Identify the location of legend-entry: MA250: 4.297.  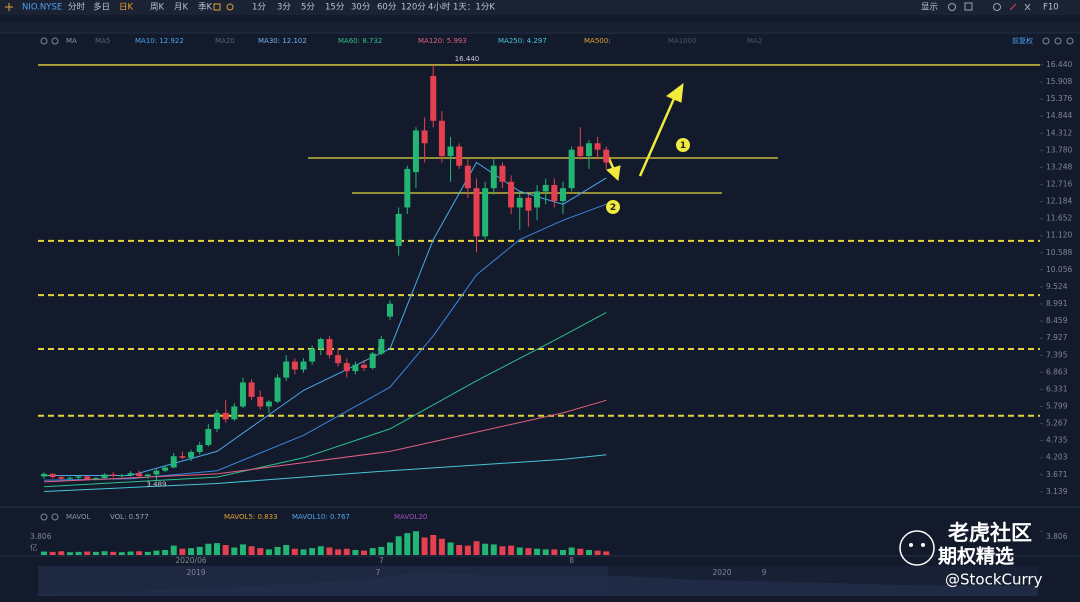
(522, 41).